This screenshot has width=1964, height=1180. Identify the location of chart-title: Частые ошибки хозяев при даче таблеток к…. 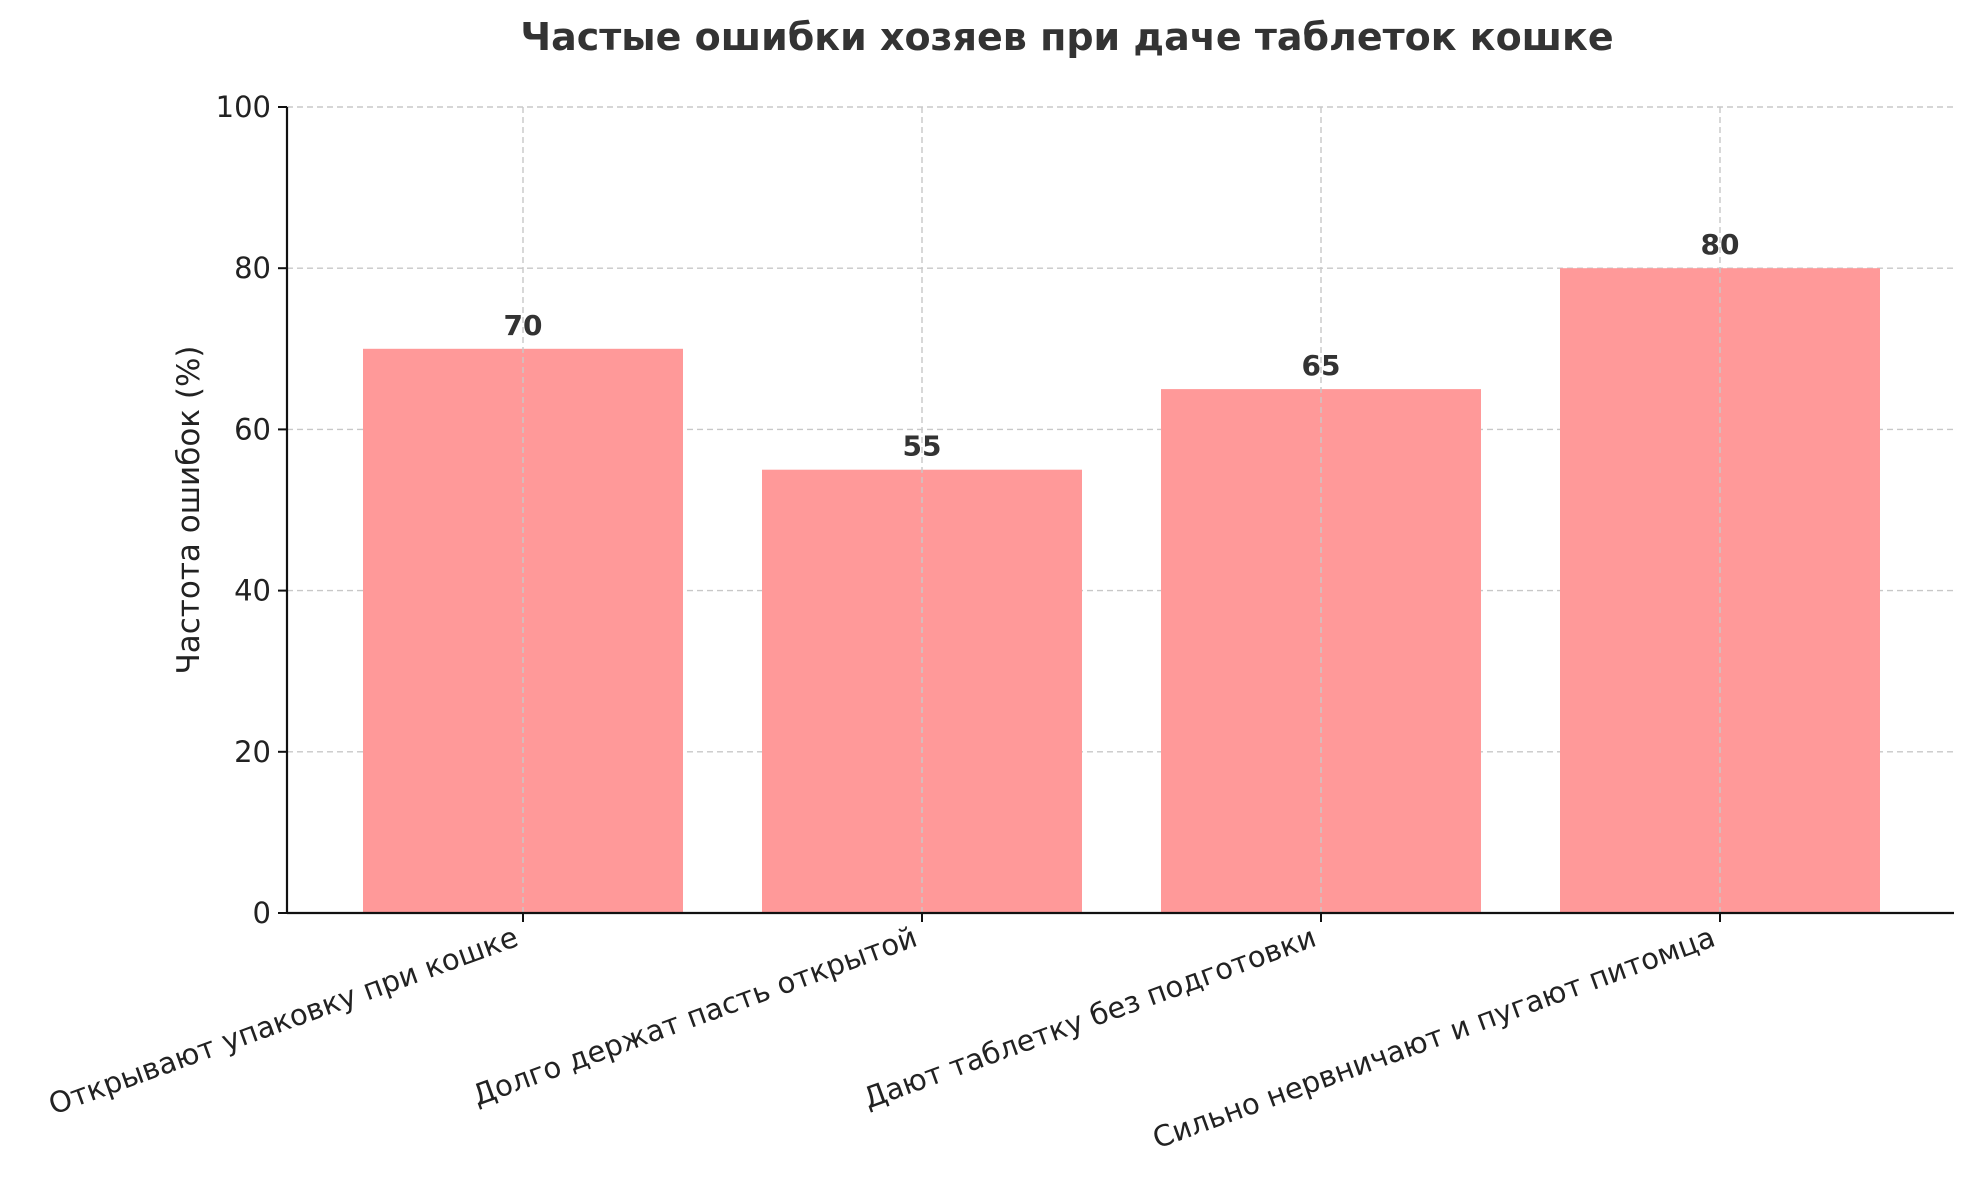
(1066, 37).